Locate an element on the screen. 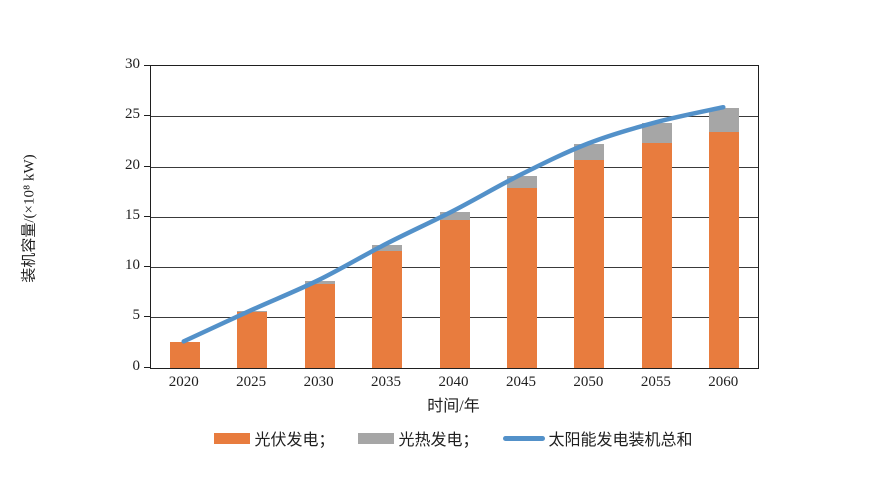 Image resolution: width=879 pixels, height=501 pixels. legend-label-csp: 光热发电； is located at coordinates (438, 440).